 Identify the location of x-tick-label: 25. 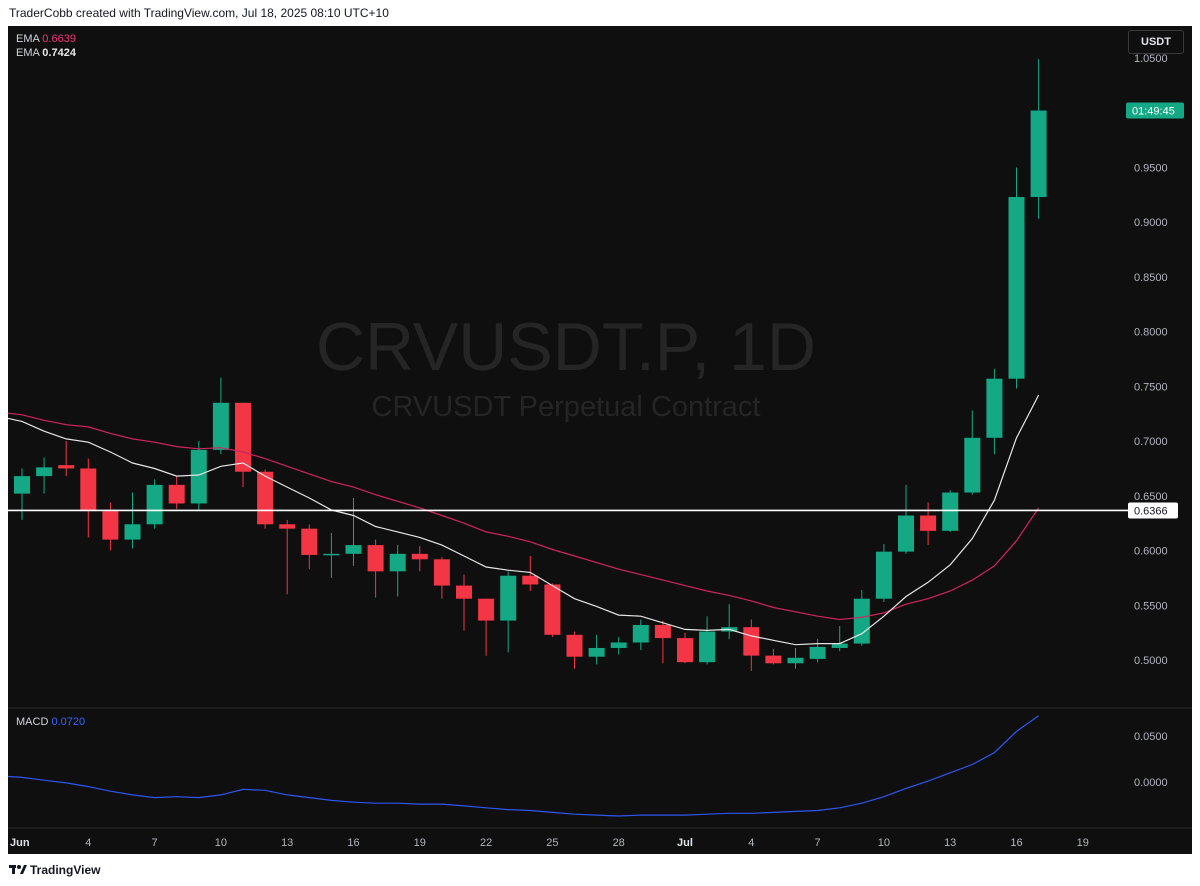
(552, 843).